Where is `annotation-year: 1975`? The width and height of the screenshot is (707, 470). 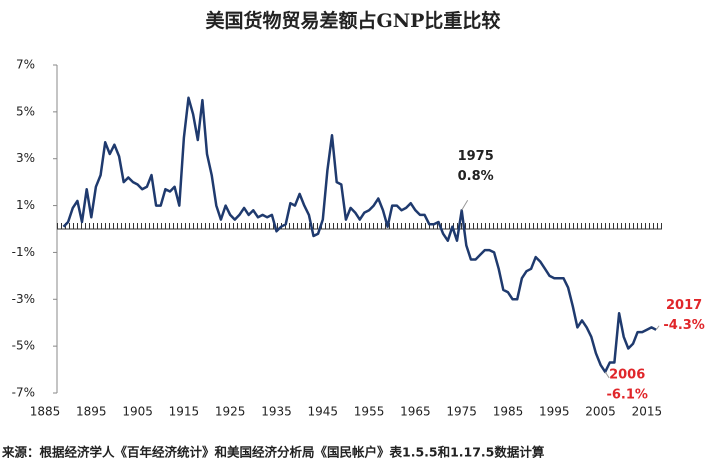
annotation-year: 1975 is located at coordinates (476, 156).